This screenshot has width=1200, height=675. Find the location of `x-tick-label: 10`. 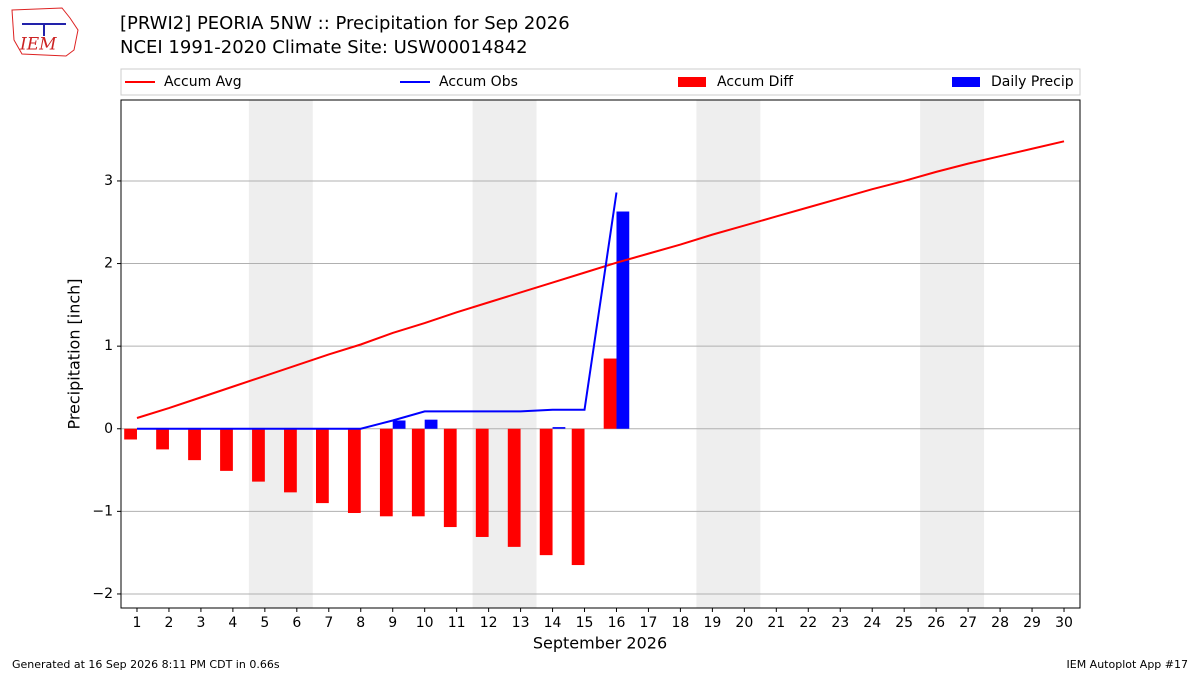

x-tick-label: 10 is located at coordinates (425, 623).